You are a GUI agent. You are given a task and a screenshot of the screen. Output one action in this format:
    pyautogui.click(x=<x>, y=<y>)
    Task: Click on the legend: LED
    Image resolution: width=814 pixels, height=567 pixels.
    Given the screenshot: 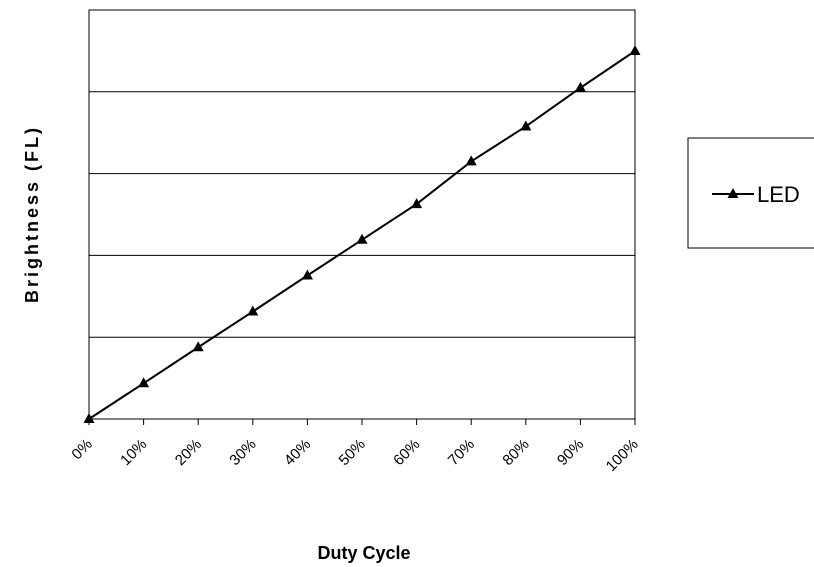 What is the action you would take?
    pyautogui.click(x=750, y=193)
    